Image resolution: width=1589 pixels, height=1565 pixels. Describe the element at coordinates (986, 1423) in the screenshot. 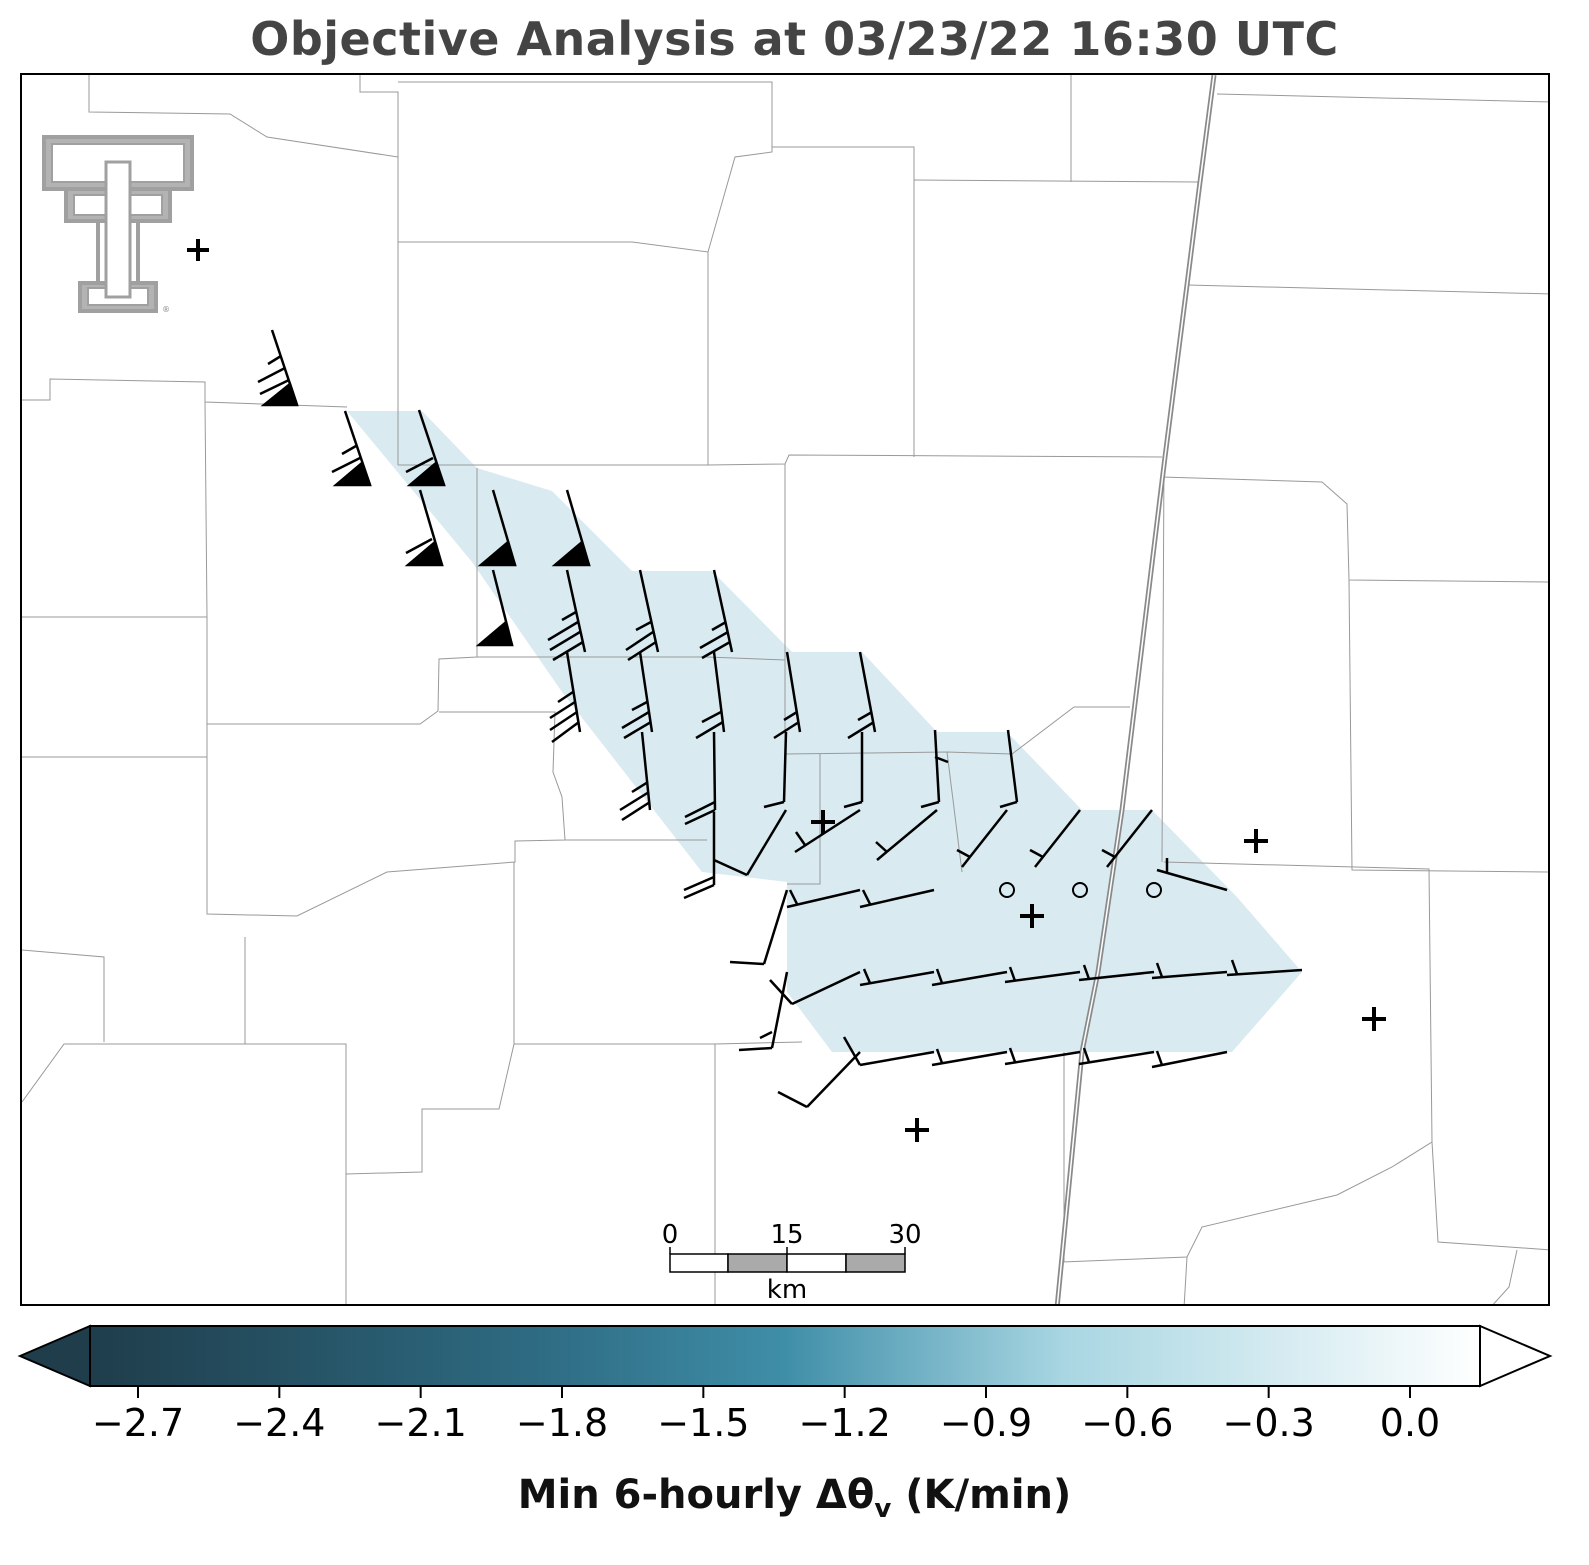

I see `colorbar-tick-label: −0.9` at that location.